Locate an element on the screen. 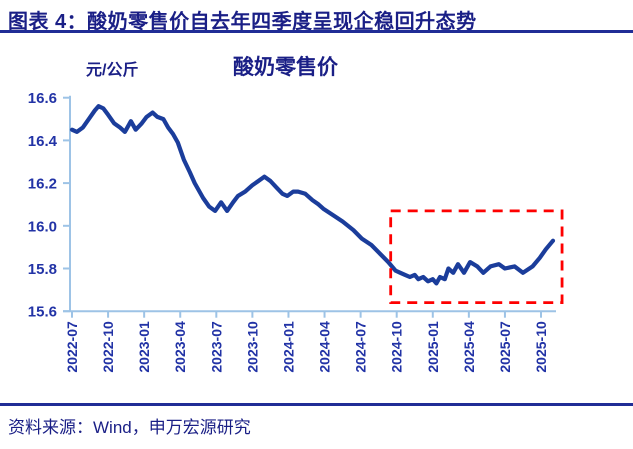 This screenshot has height=449, width=633. y-axis-unit-label: 元/公斤 is located at coordinates (112, 70).